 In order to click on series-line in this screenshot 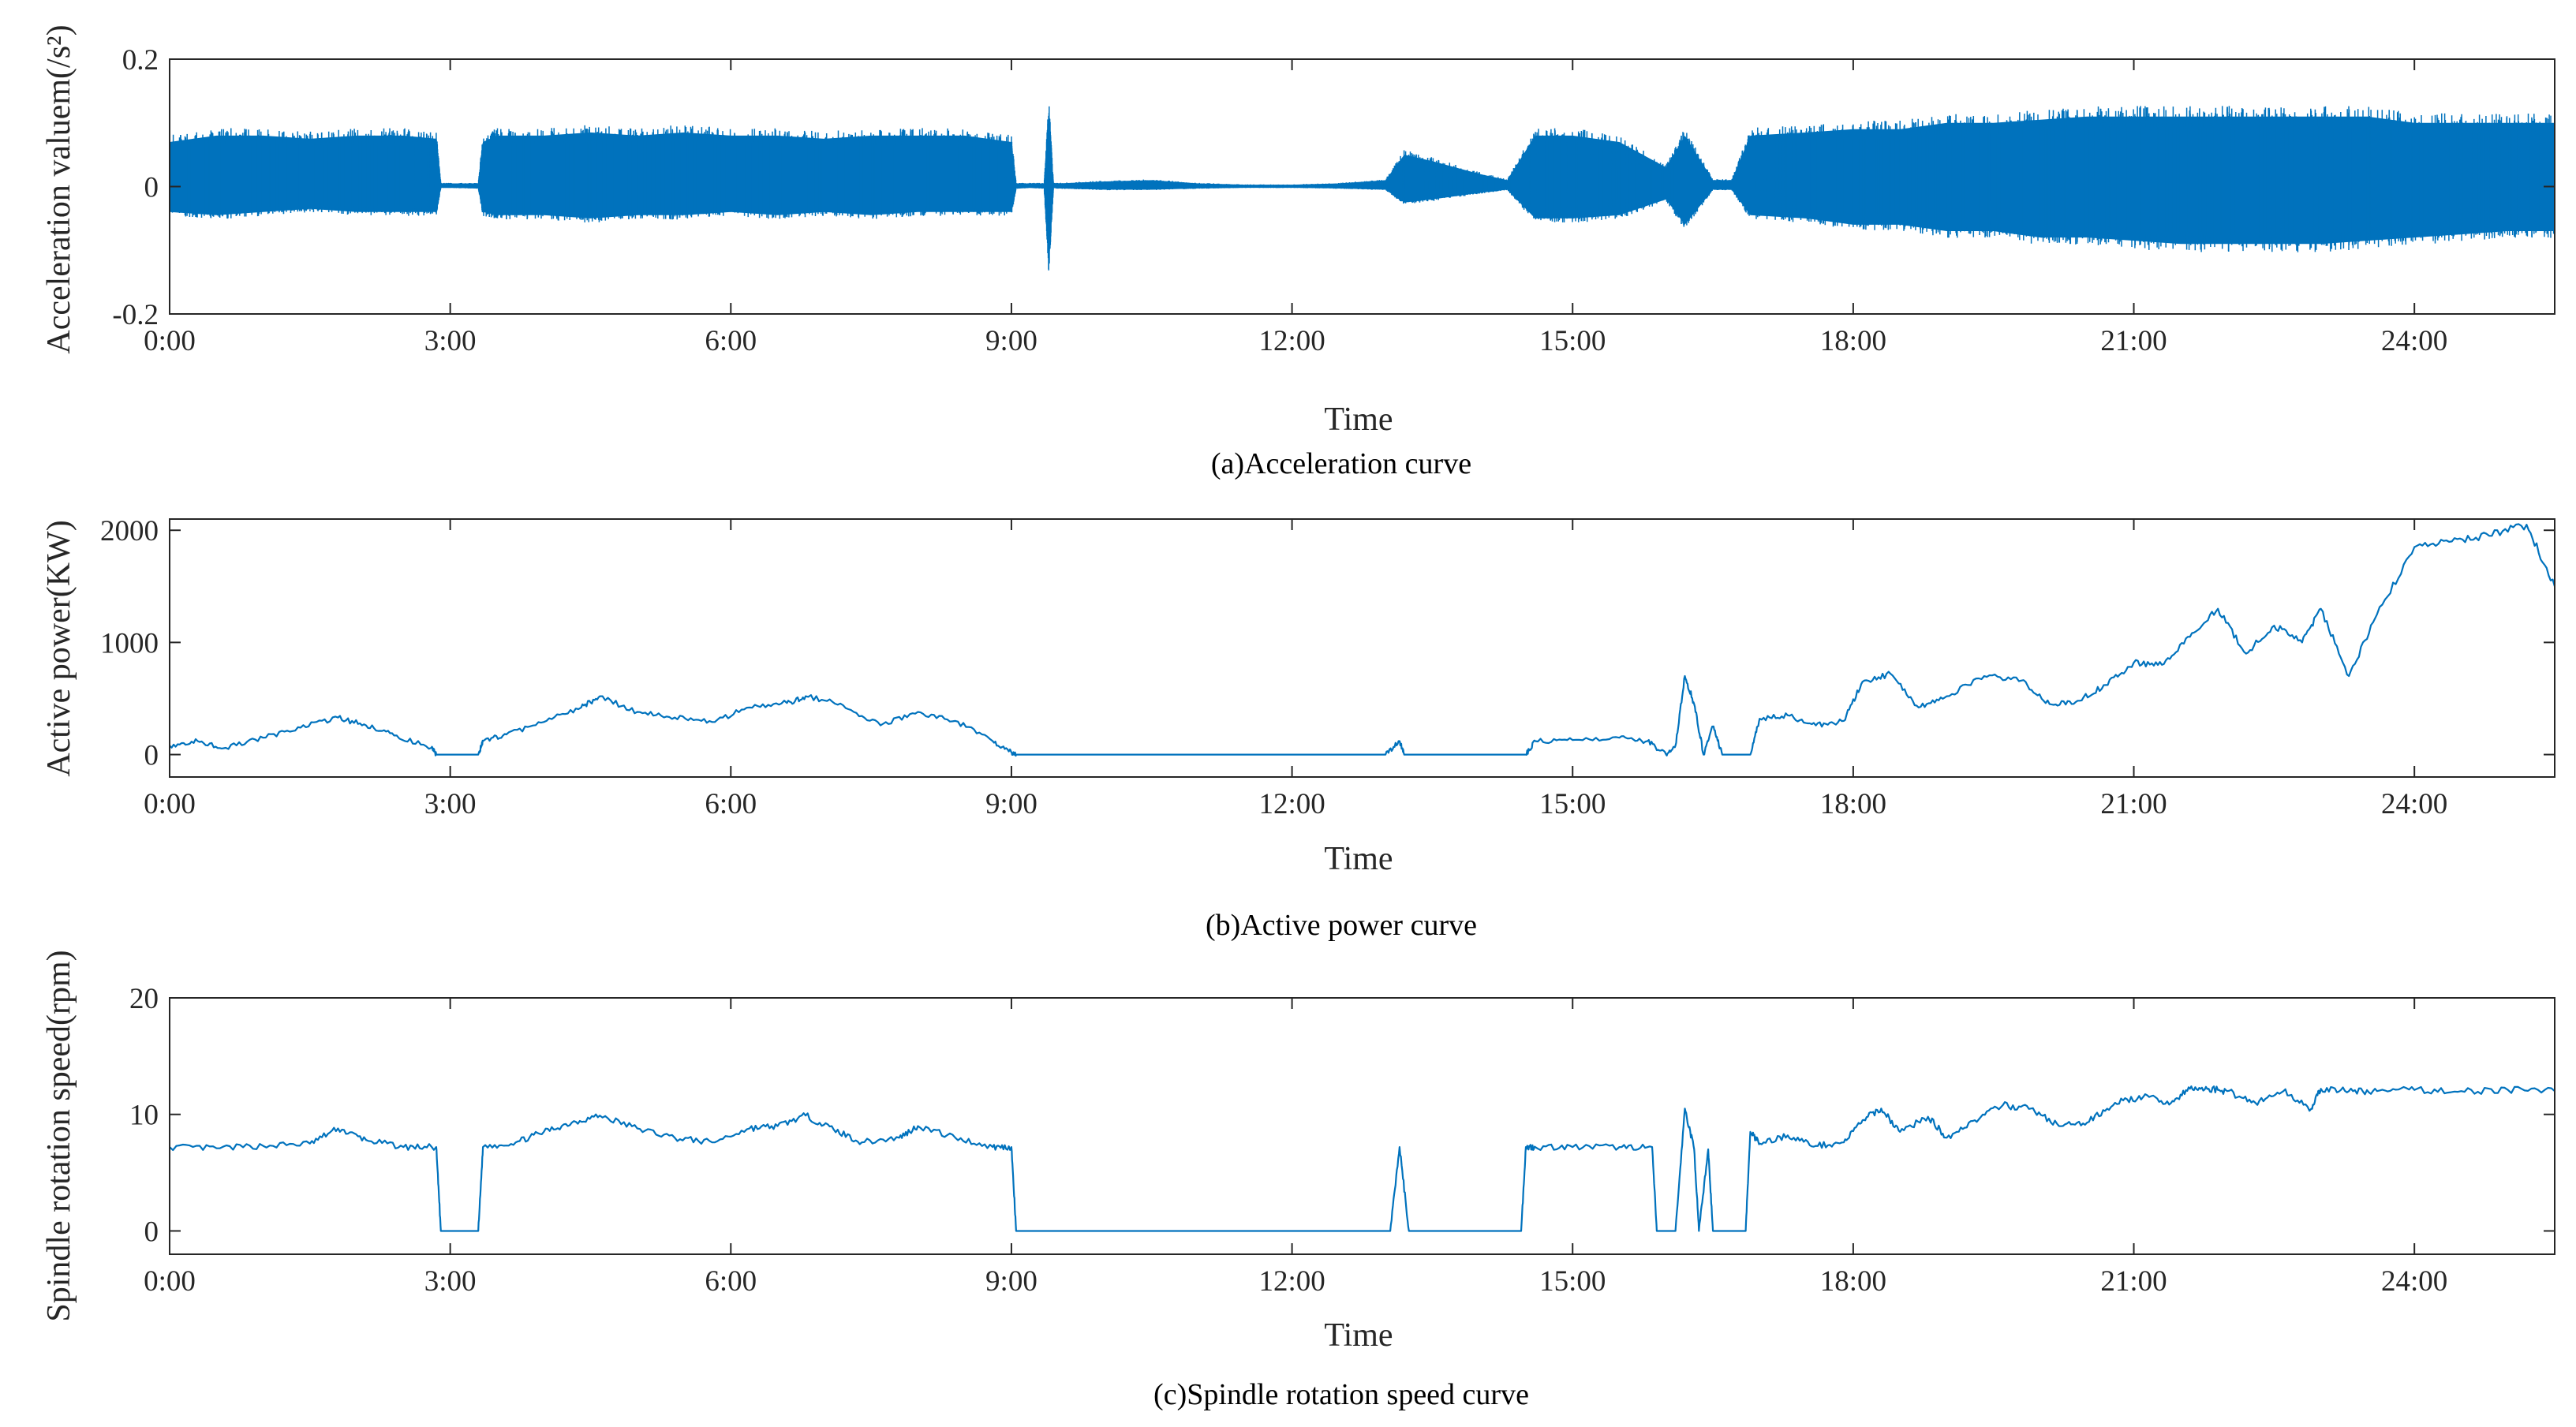, I will do `click(1362, 1158)`.